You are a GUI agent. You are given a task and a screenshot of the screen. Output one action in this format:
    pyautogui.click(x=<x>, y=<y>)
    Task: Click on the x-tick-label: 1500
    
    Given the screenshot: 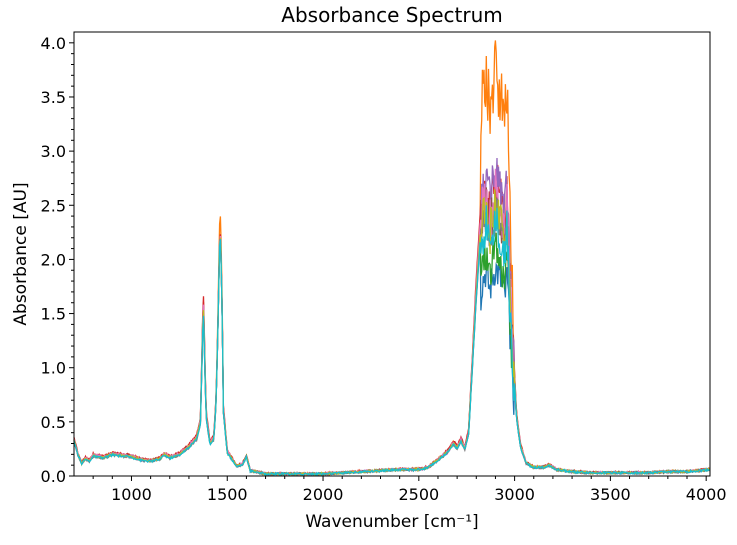 What is the action you would take?
    pyautogui.click(x=227, y=494)
    